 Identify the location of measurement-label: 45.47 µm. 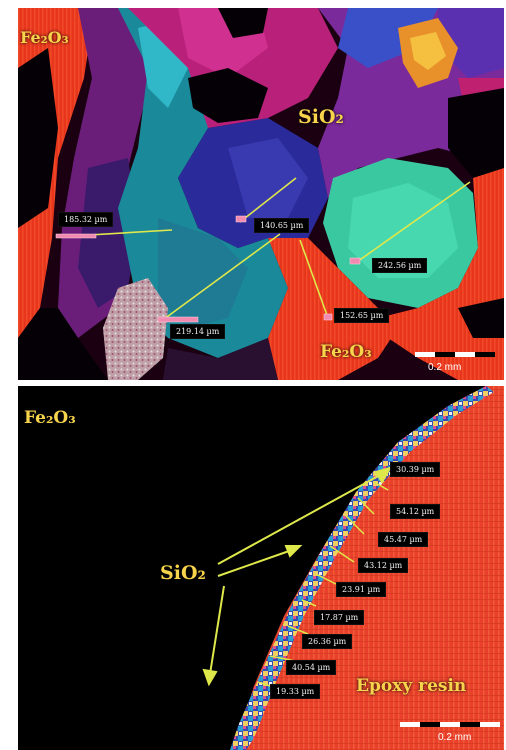
(403, 539).